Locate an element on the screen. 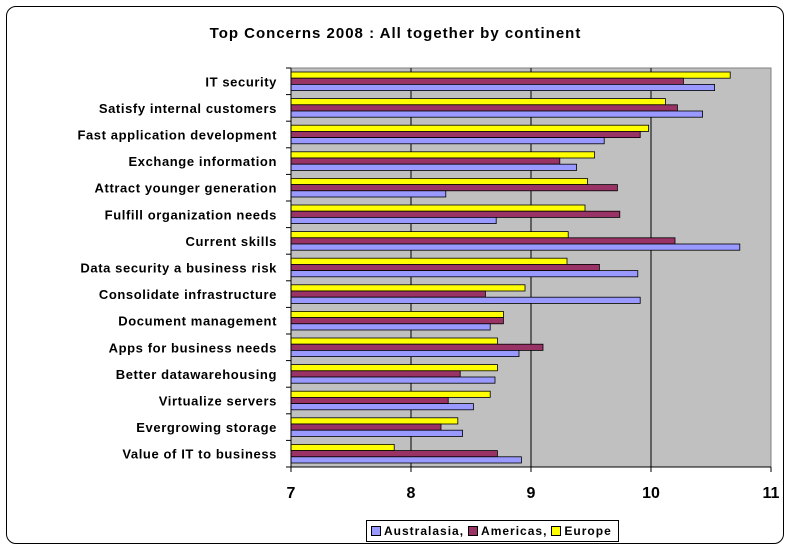  category-label: Satisfy internal customers is located at coordinates (188, 108).